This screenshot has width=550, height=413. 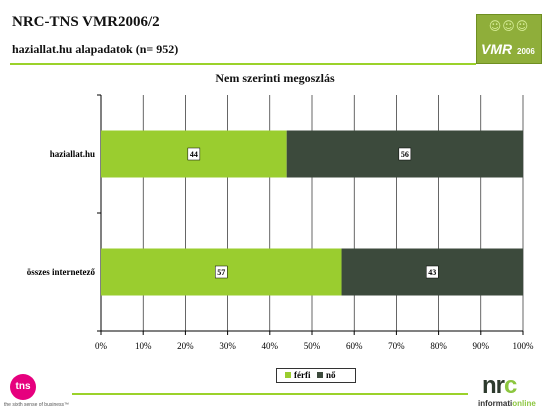 I want to click on legend-swatch-ferfi, so click(x=288, y=375).